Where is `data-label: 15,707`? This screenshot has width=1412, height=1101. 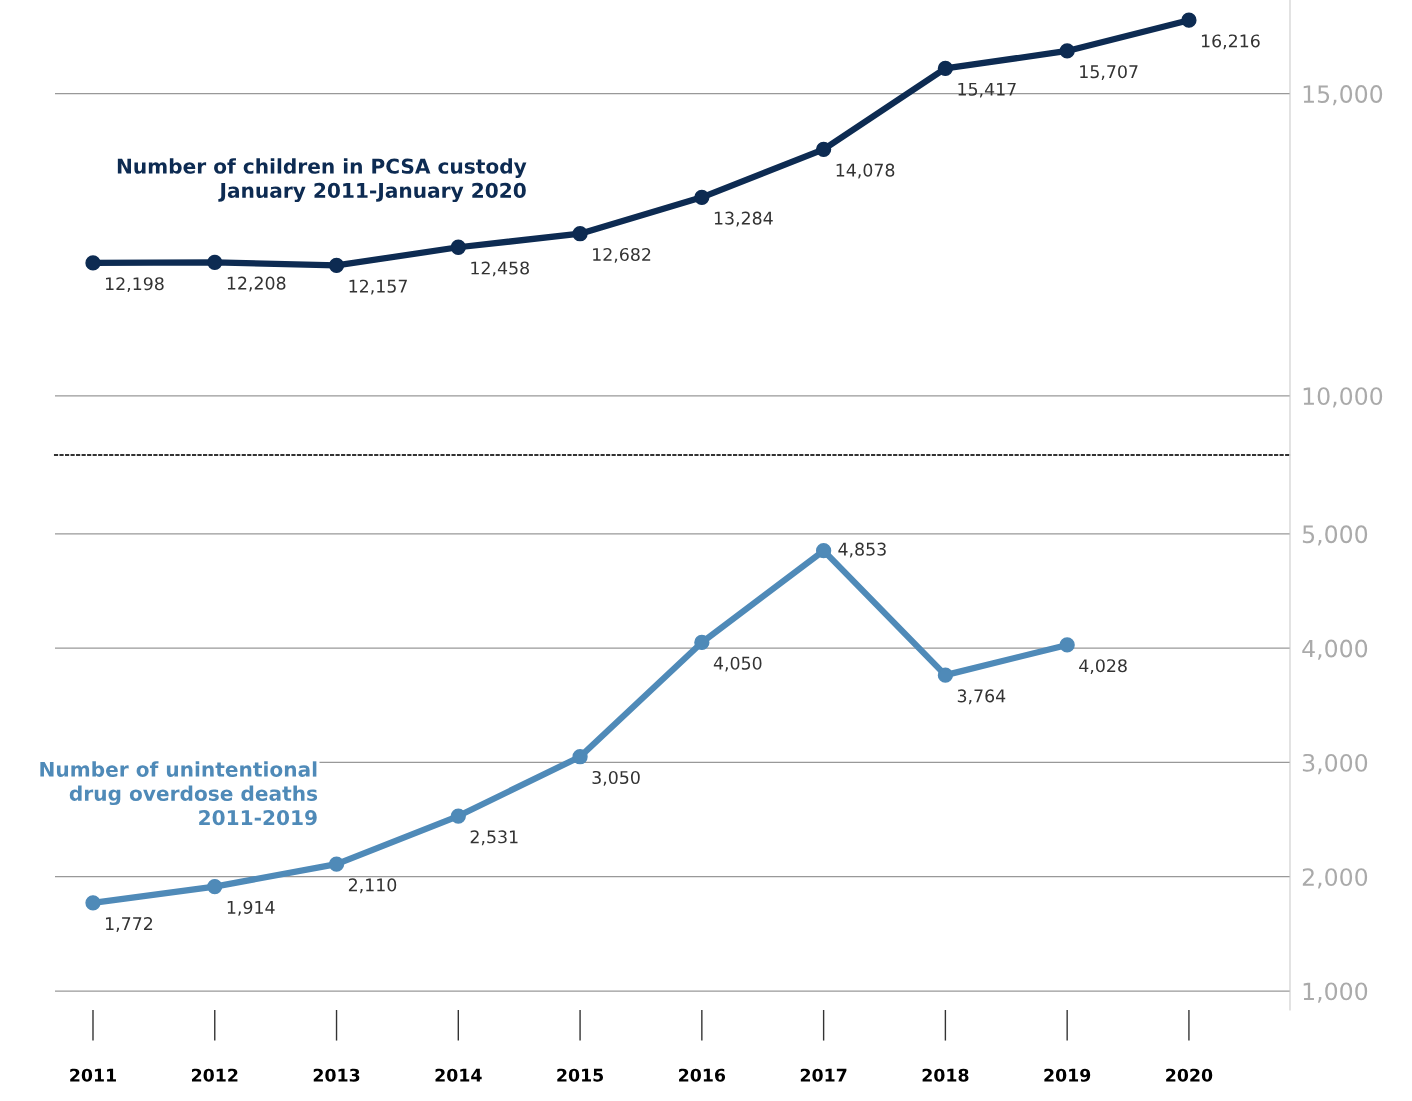 data-label: 15,707 is located at coordinates (1109, 73).